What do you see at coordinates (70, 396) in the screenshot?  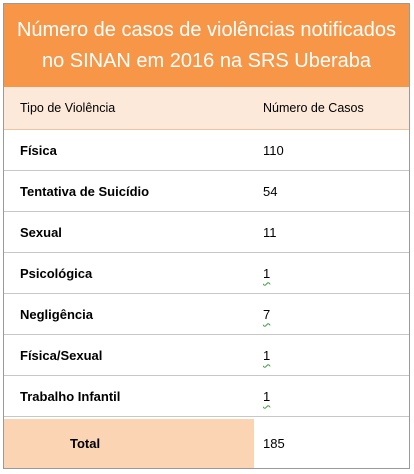 I see `row-violence-type: Trabalho Infantil` at bounding box center [70, 396].